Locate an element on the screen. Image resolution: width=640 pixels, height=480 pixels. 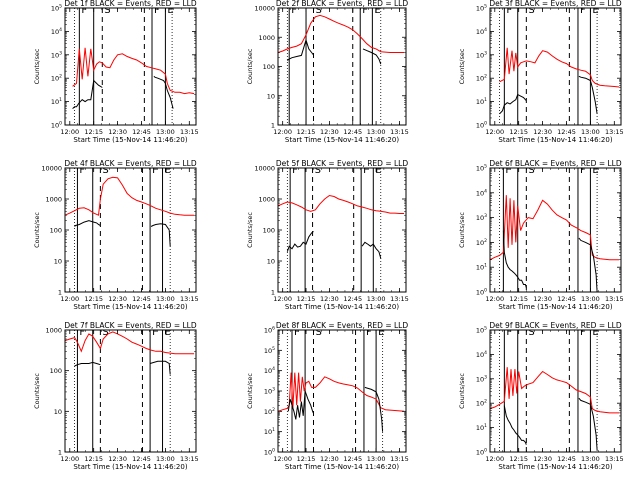
panel-title: Det 6f BLACK = Events, RED = LLD is located at coordinates (555, 163).